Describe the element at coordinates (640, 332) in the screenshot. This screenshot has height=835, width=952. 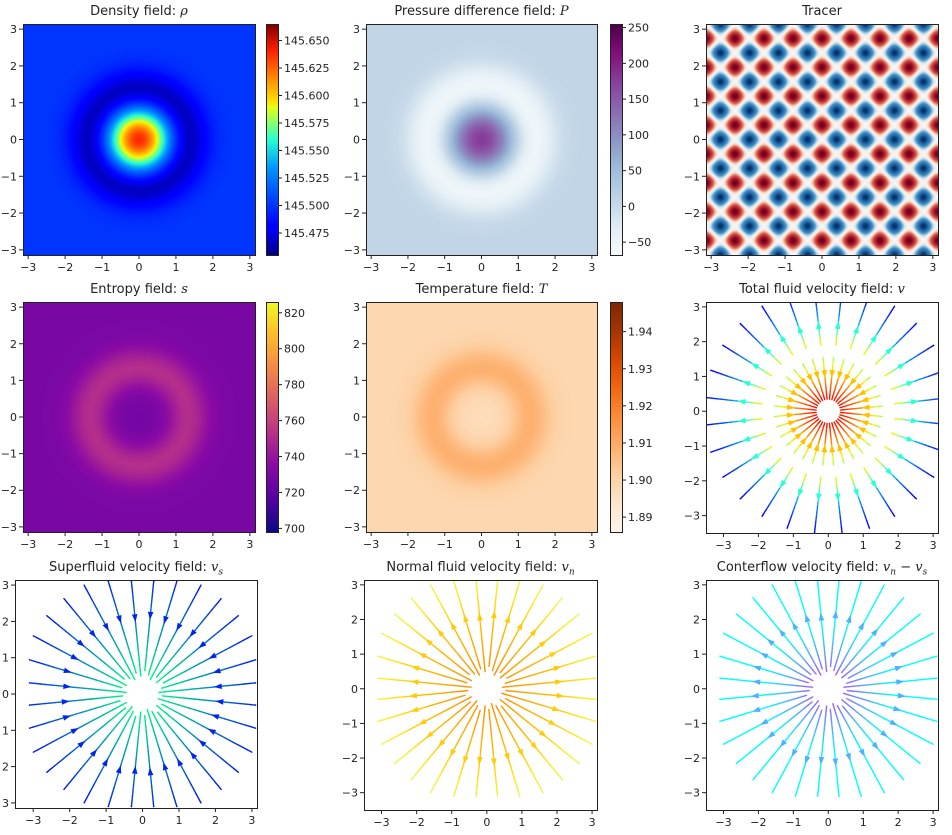
I see `colorbar-tick-label: 1.94` at that location.